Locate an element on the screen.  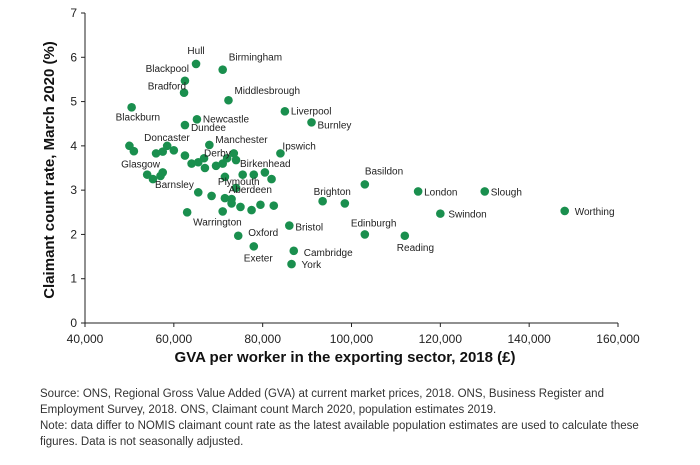
data-point-plymouth is located at coordinates (225, 177).